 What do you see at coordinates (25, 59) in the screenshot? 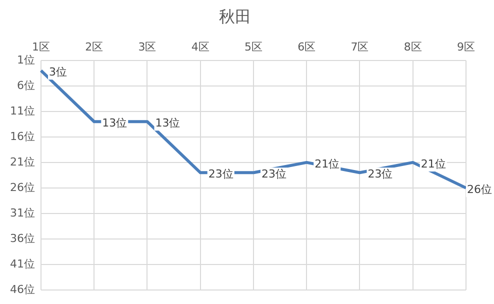
I see `y-tick-label: 1位` at bounding box center [25, 59].